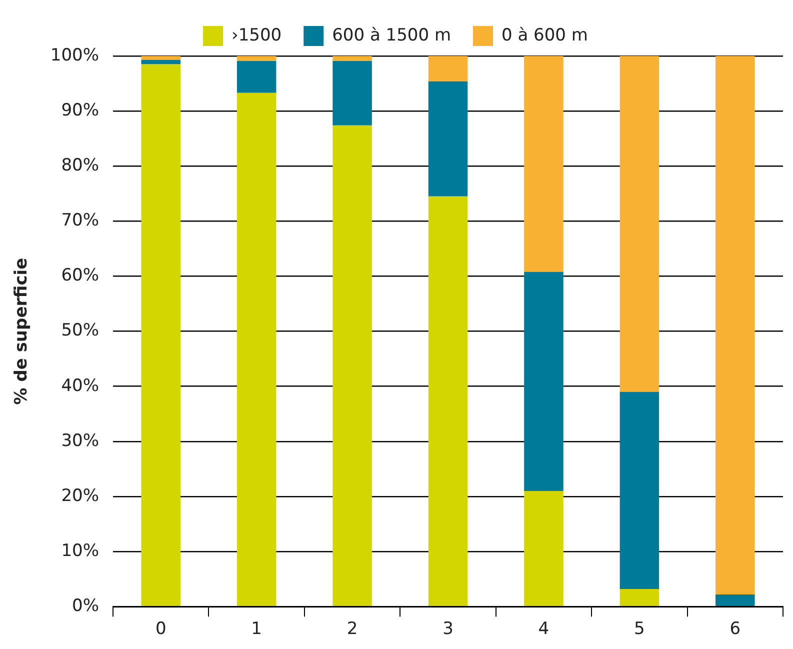  What do you see at coordinates (80, 496) in the screenshot?
I see `y-tick-label: 20%` at bounding box center [80, 496].